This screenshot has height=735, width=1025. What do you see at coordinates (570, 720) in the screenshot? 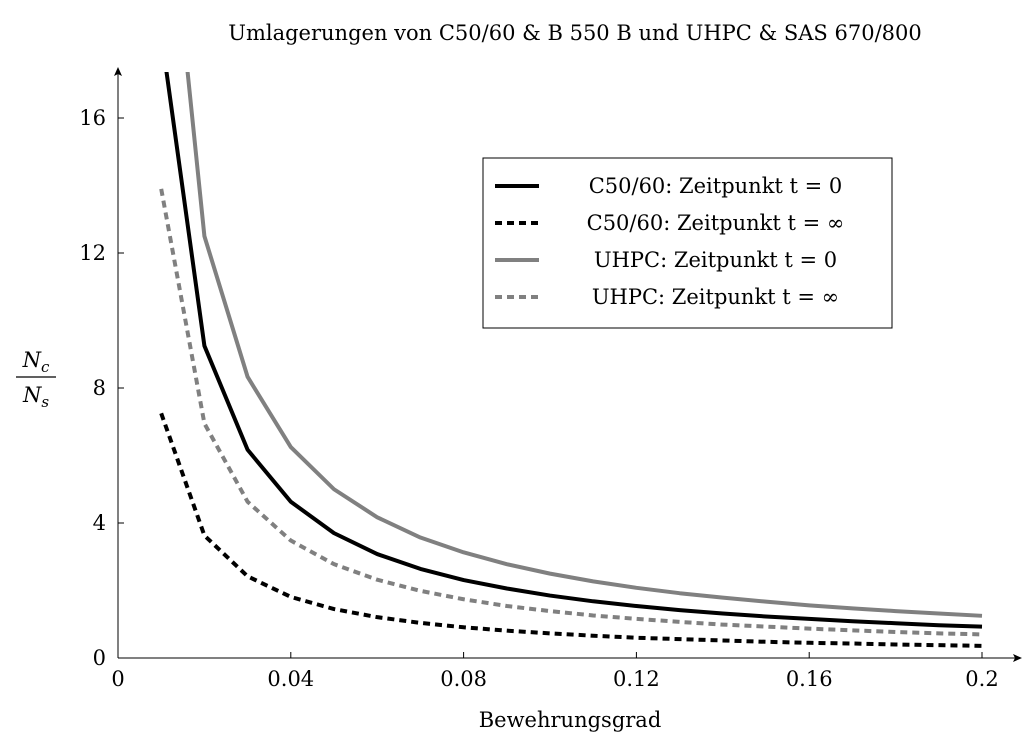
I see `x-axis-label: Bewehrungsgrad` at bounding box center [570, 720].